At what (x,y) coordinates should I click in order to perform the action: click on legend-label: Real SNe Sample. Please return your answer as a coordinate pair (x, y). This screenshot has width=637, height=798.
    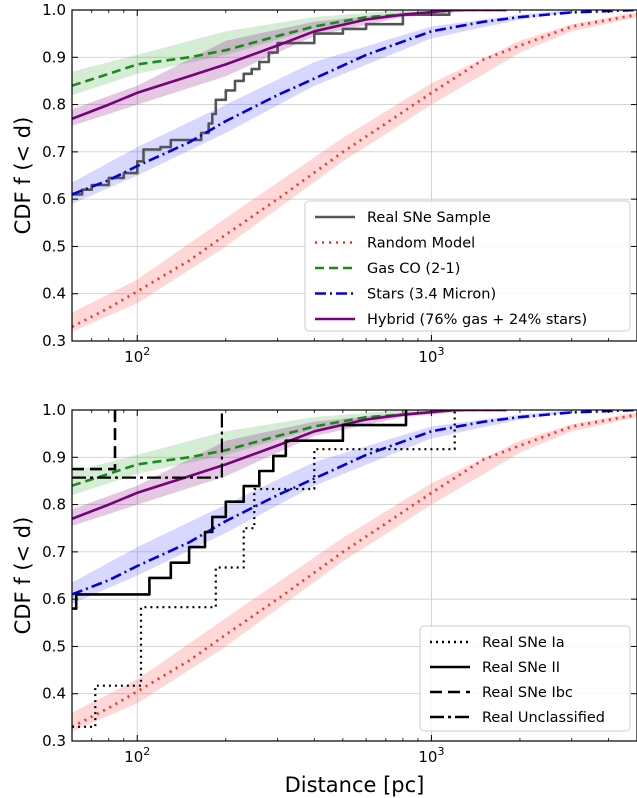
    Looking at the image, I should click on (429, 218).